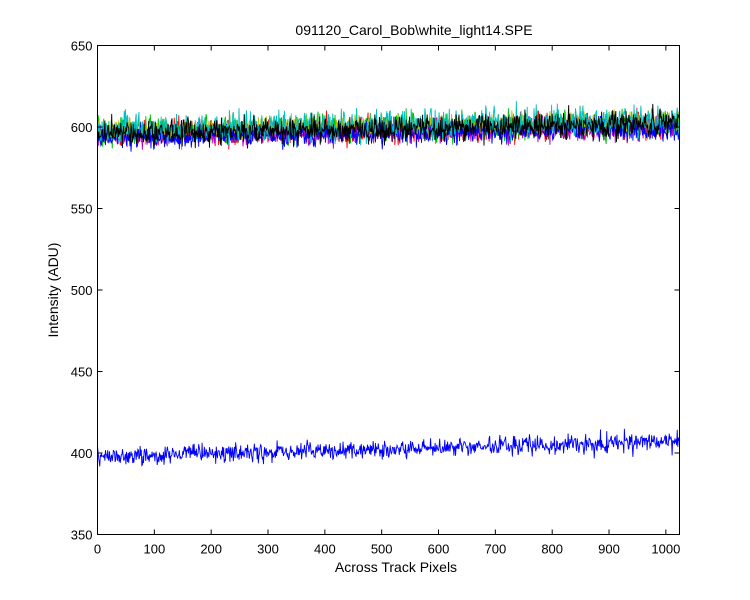 The height and width of the screenshot is (600, 750). What do you see at coordinates (496, 549) in the screenshot?
I see `x-tick-label: 700` at bounding box center [496, 549].